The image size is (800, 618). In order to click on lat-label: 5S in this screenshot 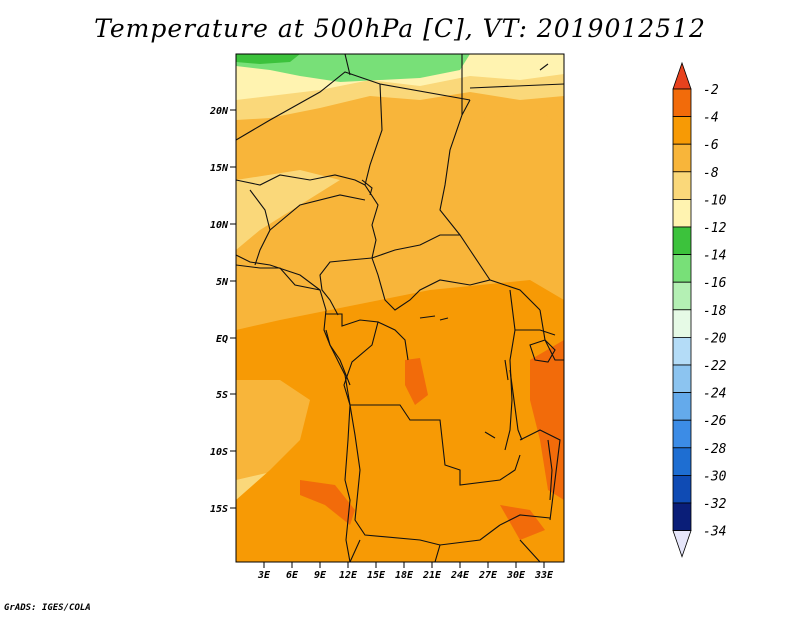, I will do `click(222, 395)`.